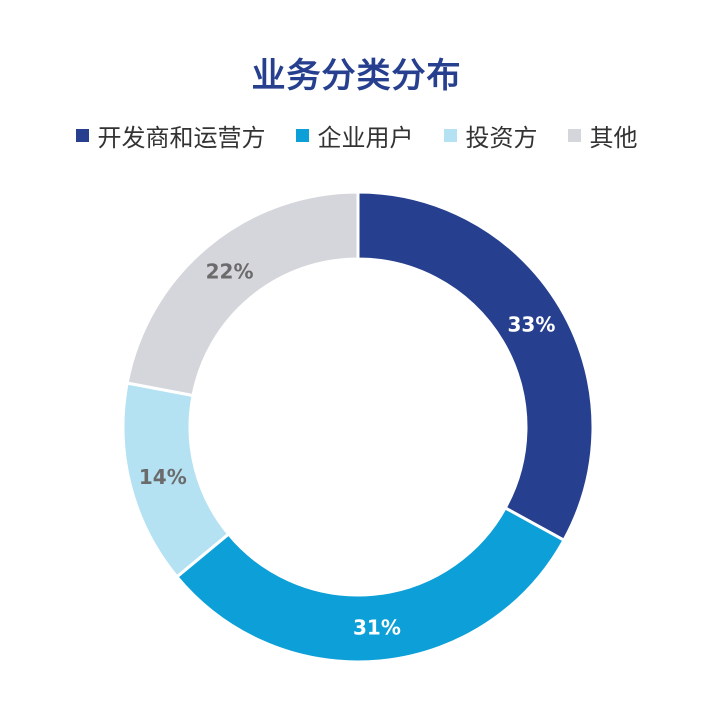 The width and height of the screenshot is (713, 713). Describe the element at coordinates (370, 584) in the screenshot. I see `slice-enterprise` at that location.